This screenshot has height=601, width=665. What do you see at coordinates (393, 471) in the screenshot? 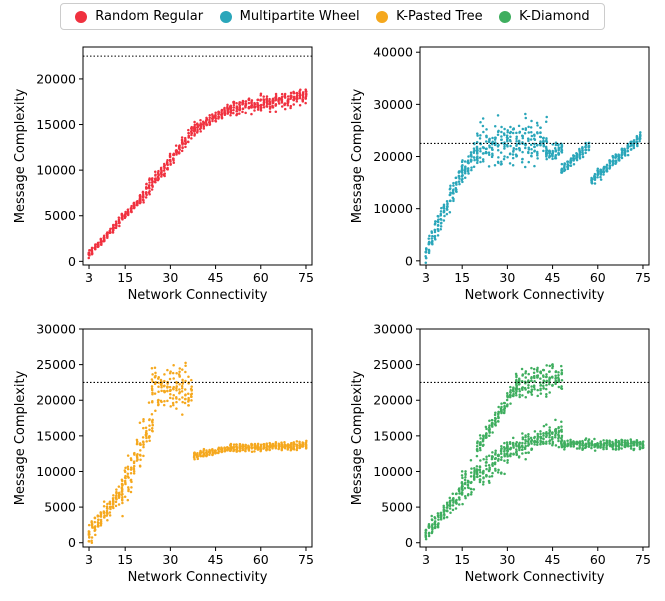
I see `y-tick-label: 10000` at bounding box center [393, 471].